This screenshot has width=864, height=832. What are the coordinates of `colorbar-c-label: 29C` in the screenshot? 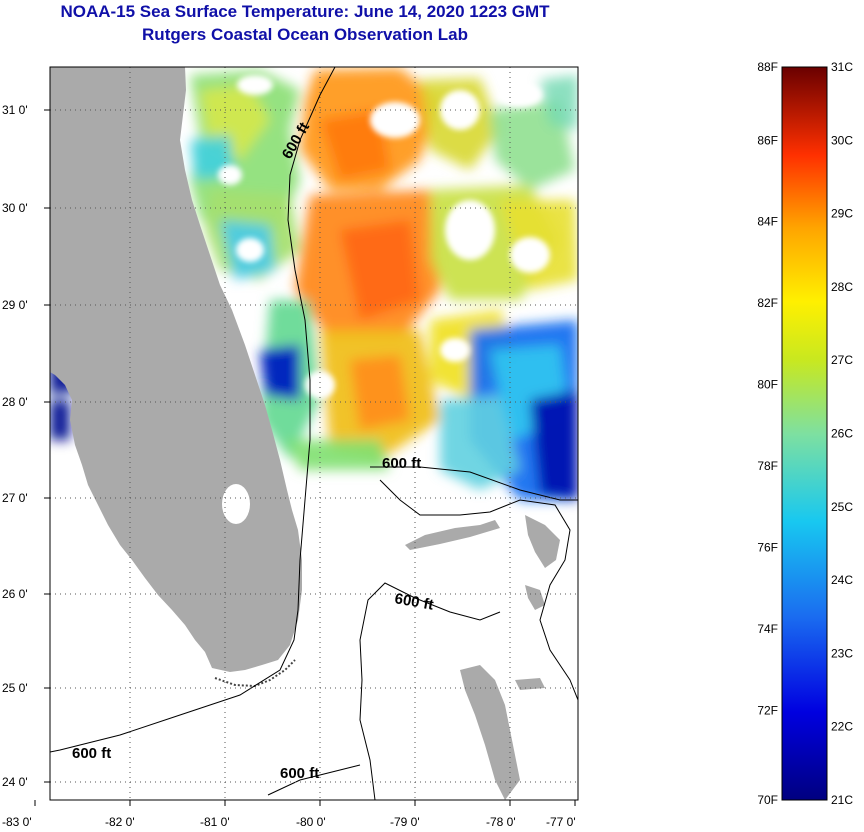 It's located at (842, 214).